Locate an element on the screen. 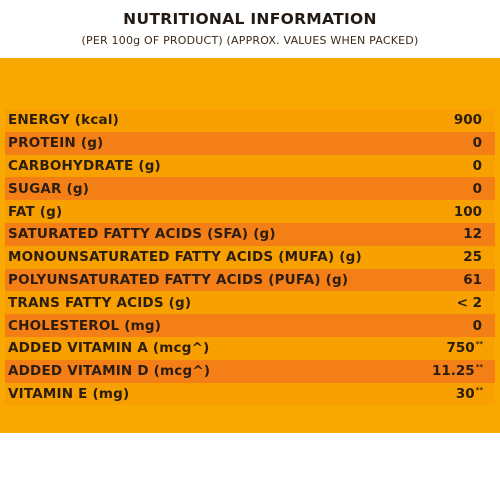  table-row: VITAMIN E (mg) 30** is located at coordinates (250, 394).